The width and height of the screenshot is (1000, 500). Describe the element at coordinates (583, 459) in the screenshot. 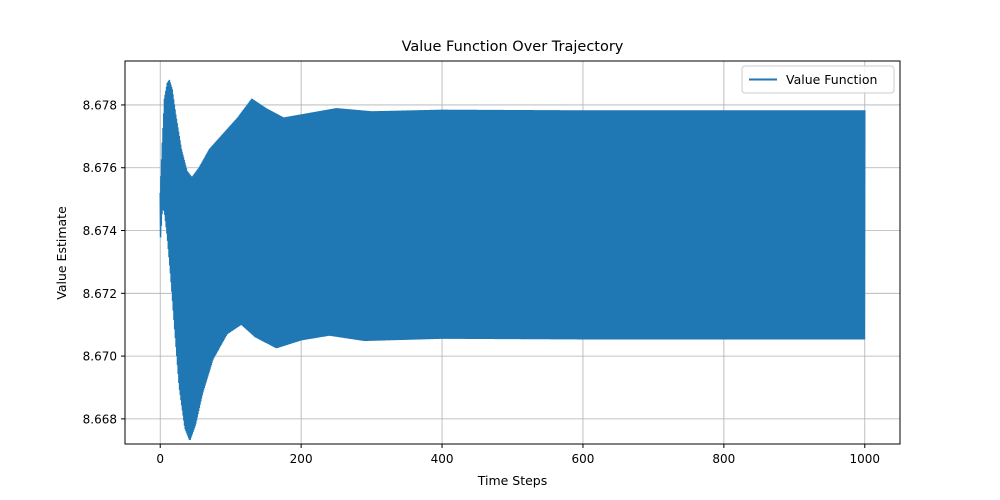

I see `x-tick-label: 600` at that location.